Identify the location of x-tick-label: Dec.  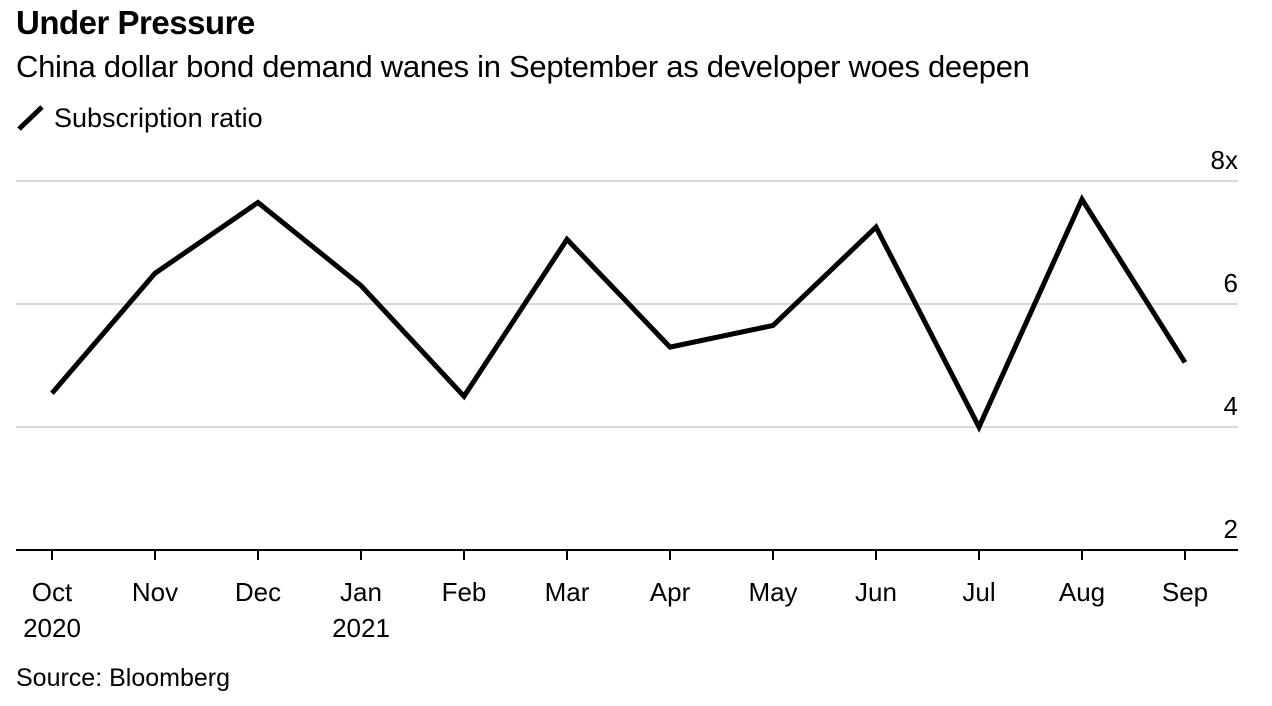
(258, 592).